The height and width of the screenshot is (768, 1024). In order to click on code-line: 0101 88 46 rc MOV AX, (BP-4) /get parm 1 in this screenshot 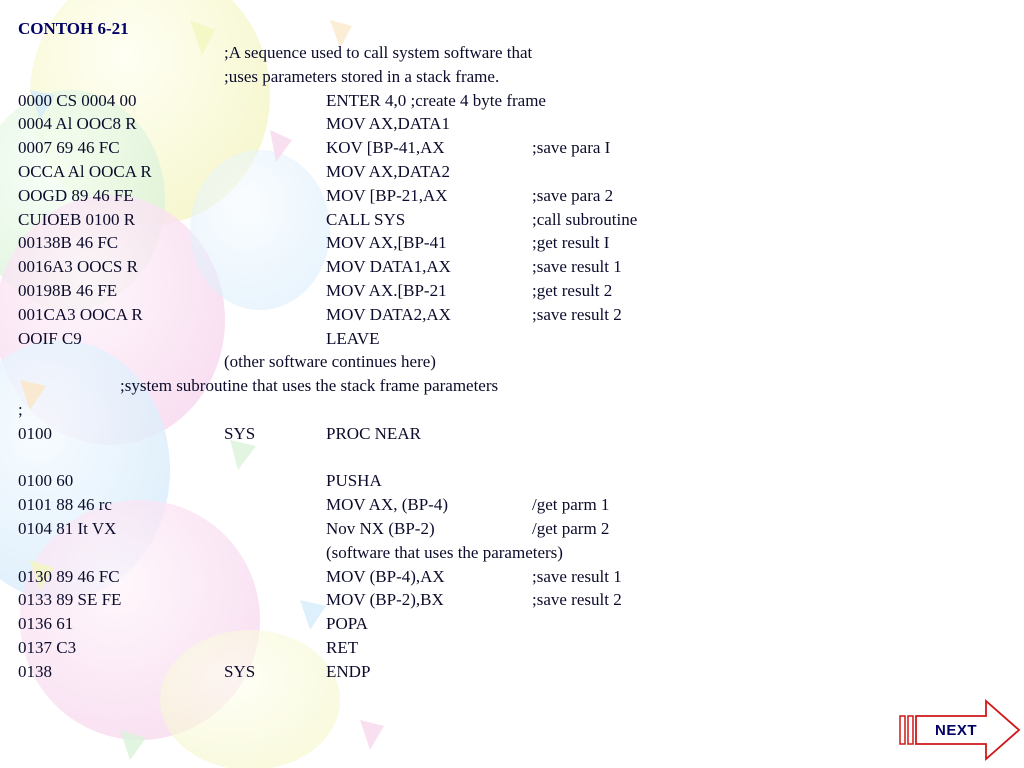, I will do `click(500, 507)`.